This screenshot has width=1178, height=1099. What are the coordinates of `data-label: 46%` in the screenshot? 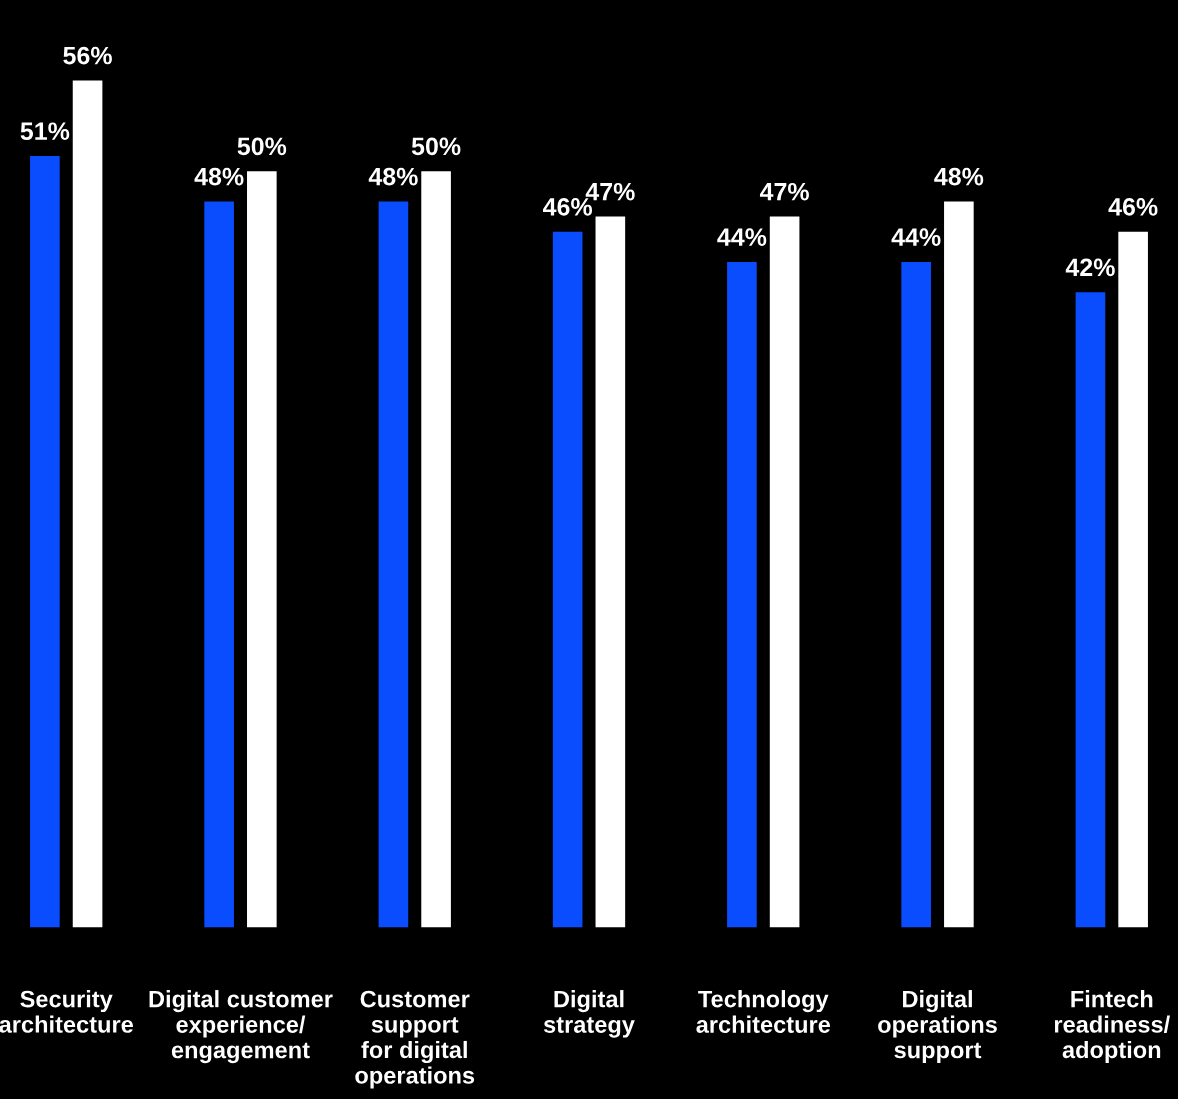 It's located at (1133, 206).